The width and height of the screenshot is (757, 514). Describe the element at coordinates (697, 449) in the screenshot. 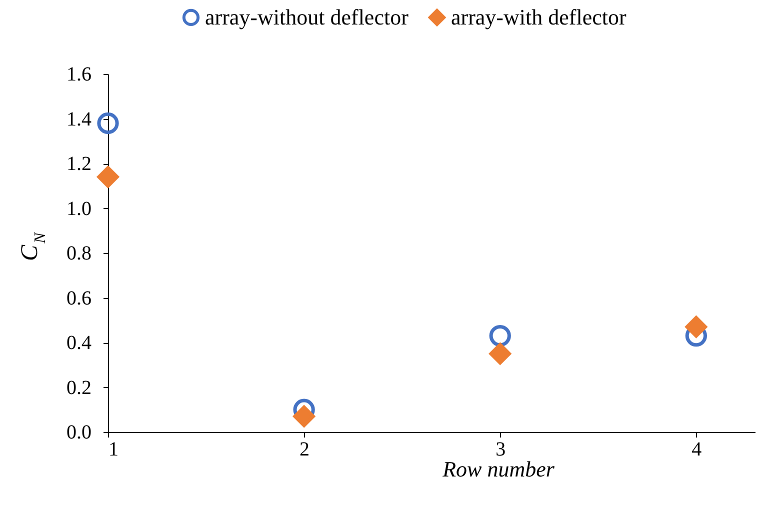

I see `x-tick-label: 4` at that location.